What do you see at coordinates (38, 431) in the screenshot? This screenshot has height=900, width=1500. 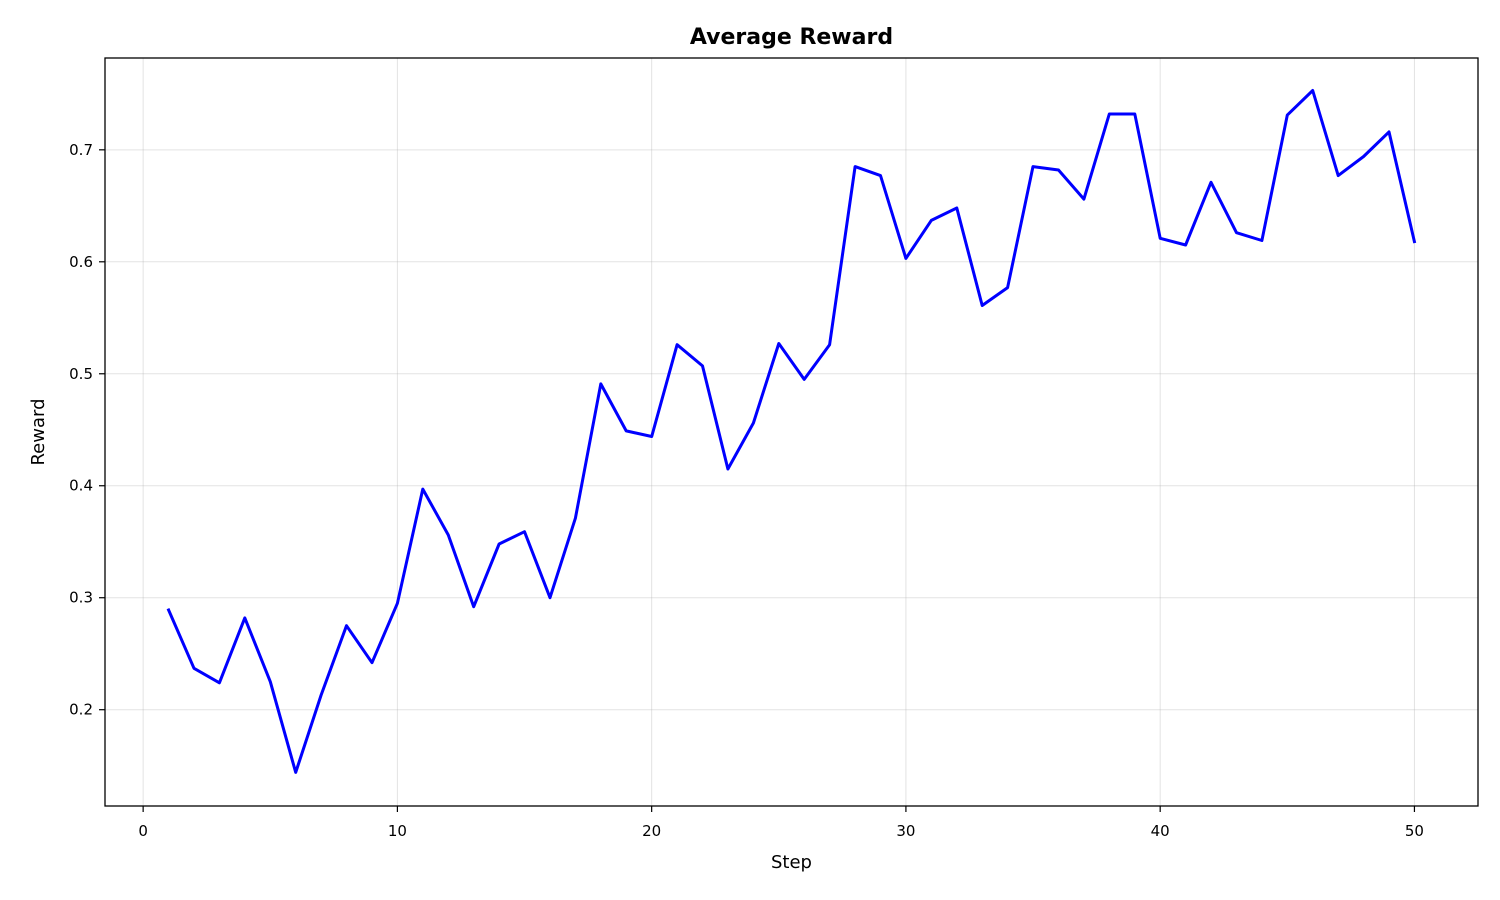 I see `y-axis-label: Reward` at bounding box center [38, 431].